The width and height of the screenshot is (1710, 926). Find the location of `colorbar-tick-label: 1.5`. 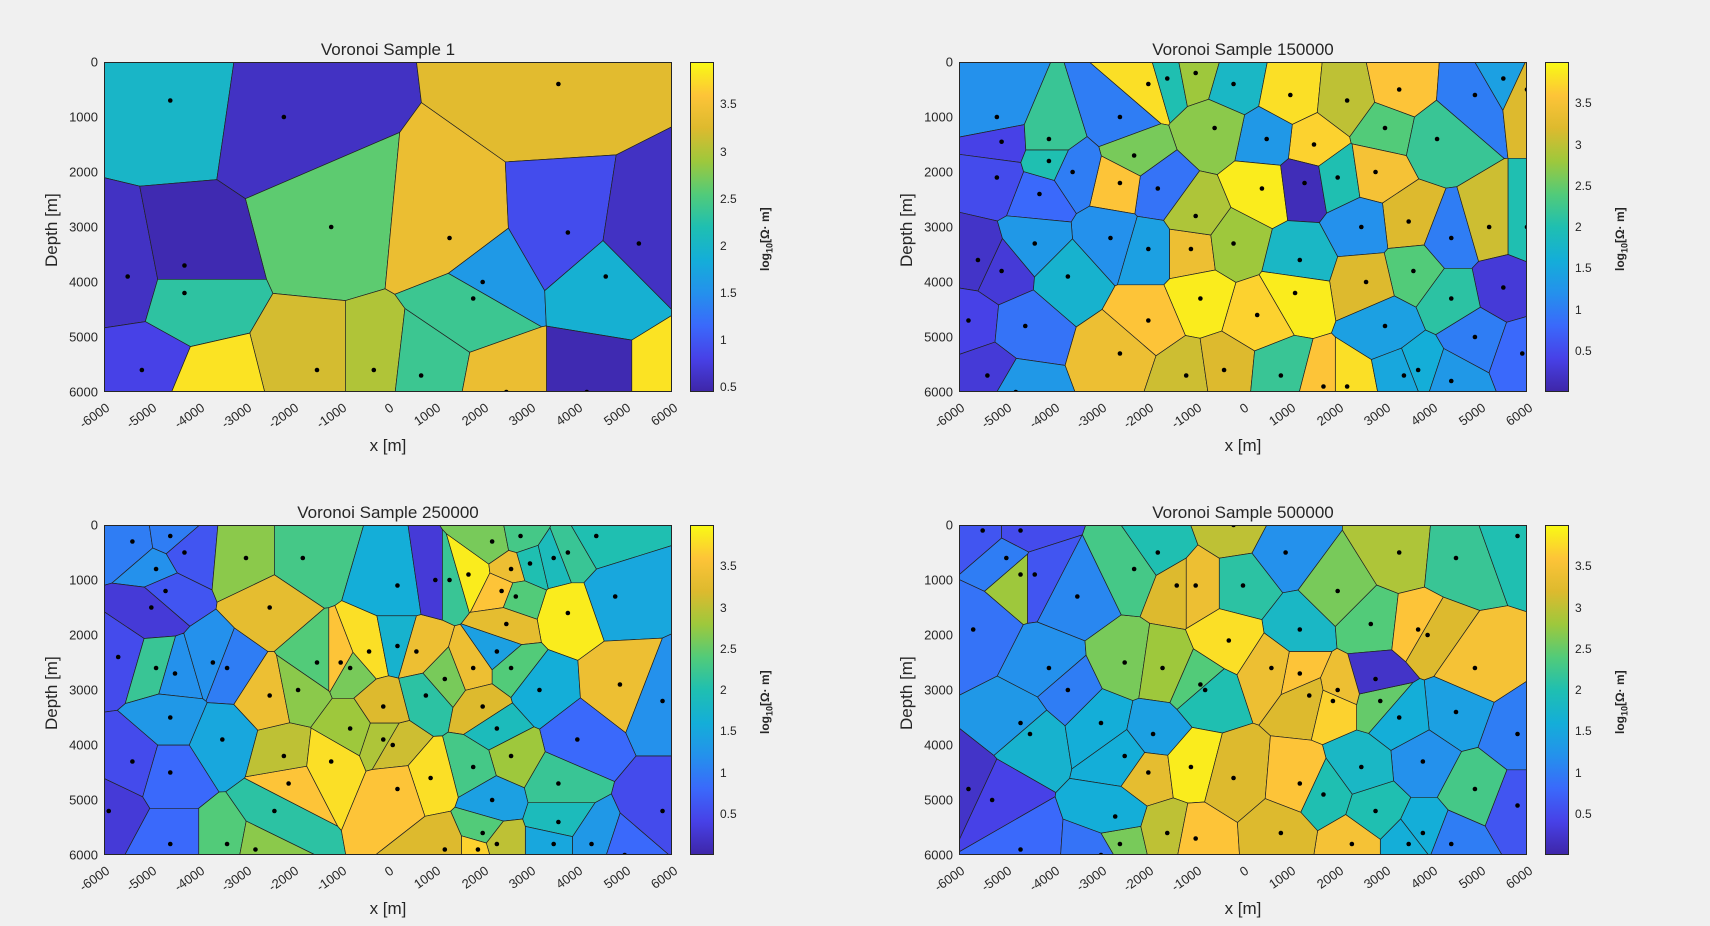

colorbar-tick-label: 1.5 is located at coordinates (728, 293).